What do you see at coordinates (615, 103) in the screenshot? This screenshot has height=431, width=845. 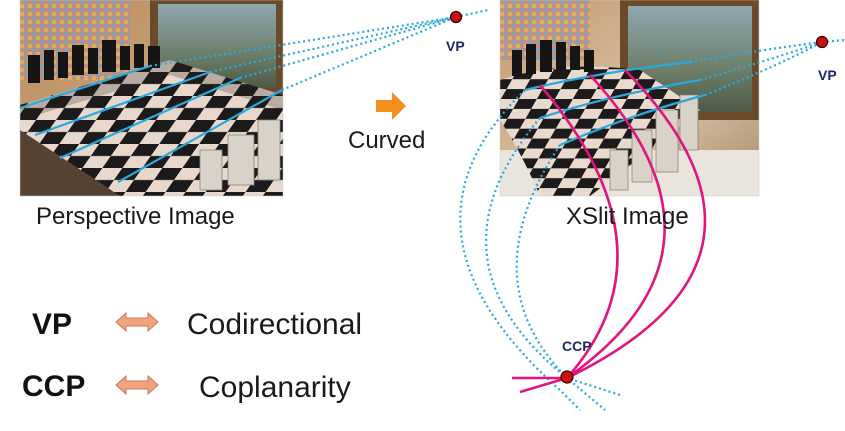 I see `right-board-blue-lines` at bounding box center [615, 103].